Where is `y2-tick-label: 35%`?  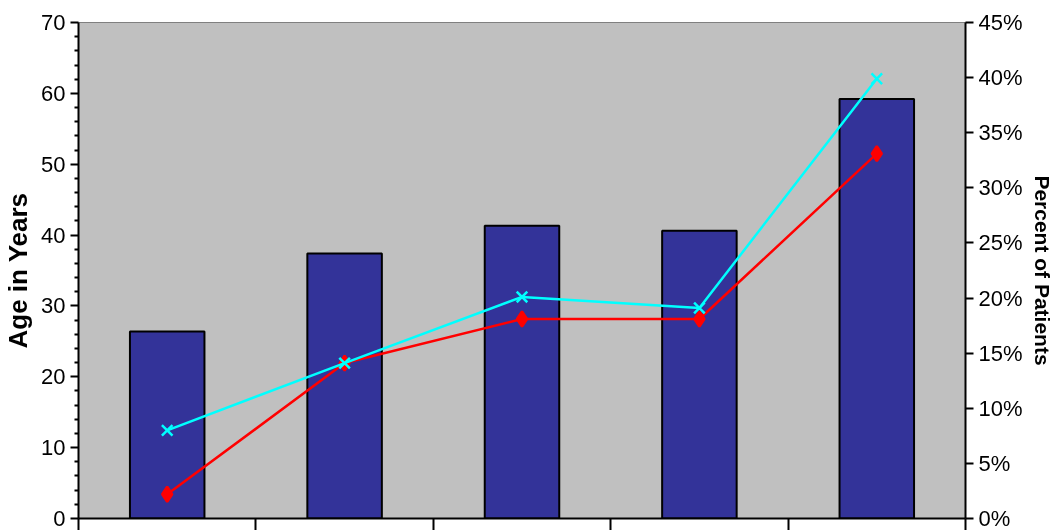 y2-tick-label: 35% is located at coordinates (1000, 133).